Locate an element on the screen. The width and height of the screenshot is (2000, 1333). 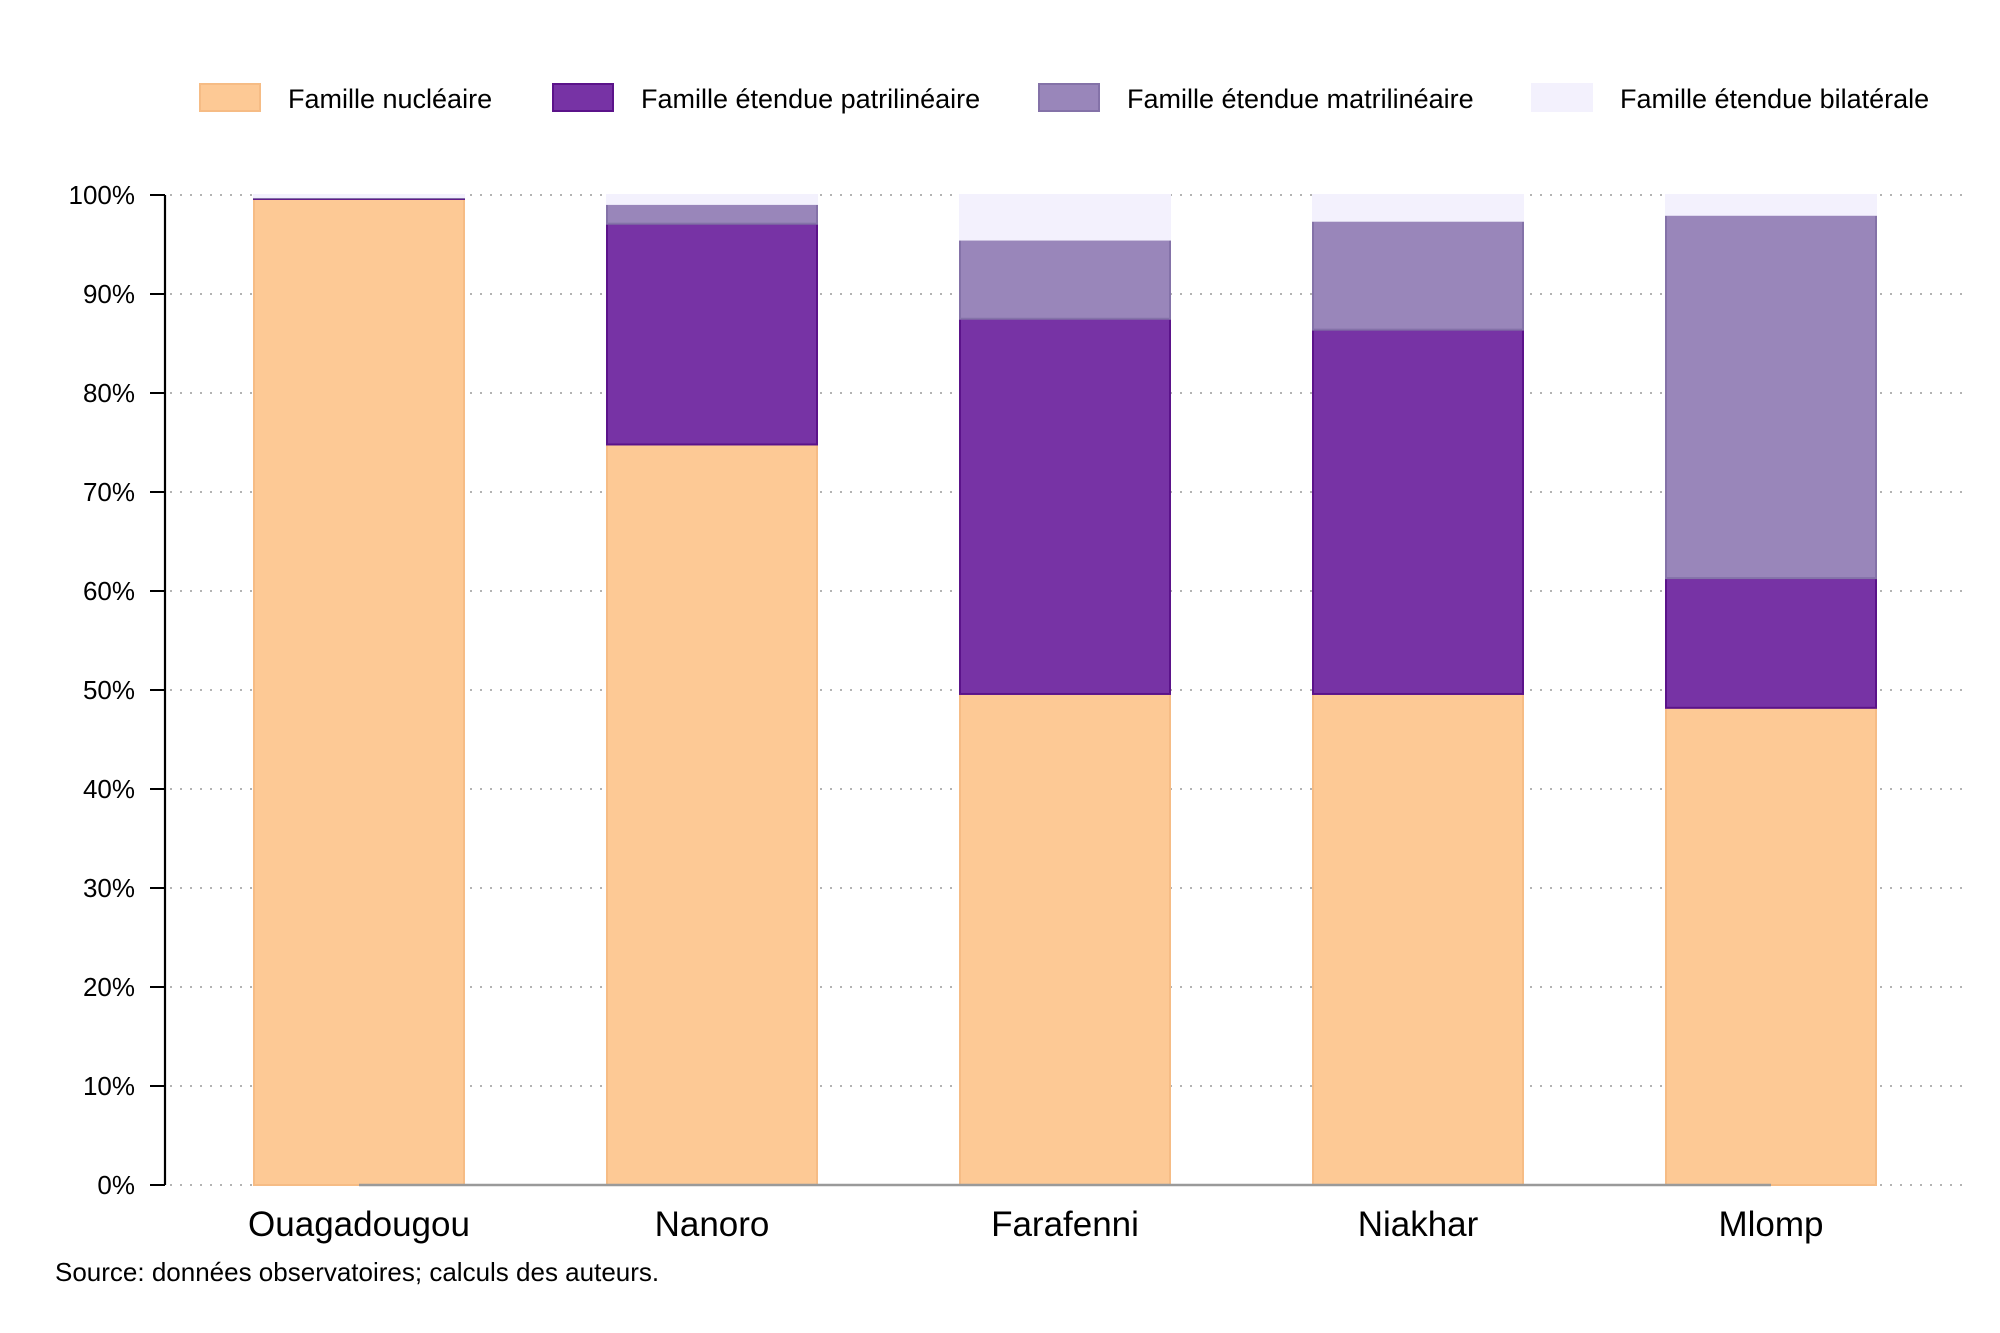
y-tick-label-1: 10% is located at coordinates (109, 1086).